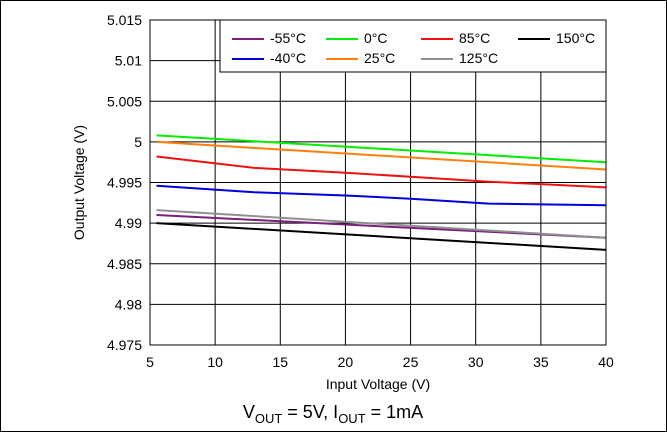  What do you see at coordinates (124, 101) in the screenshot?
I see `y-tick-label: 5.005` at bounding box center [124, 101].